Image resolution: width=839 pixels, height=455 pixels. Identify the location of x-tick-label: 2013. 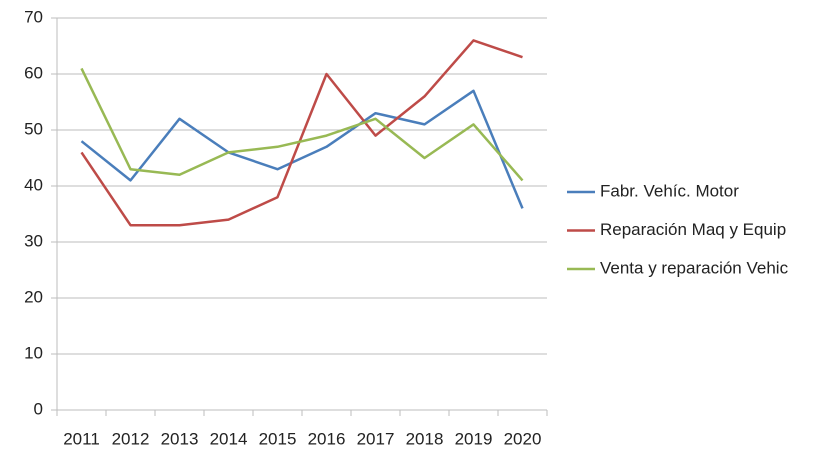
(180, 438).